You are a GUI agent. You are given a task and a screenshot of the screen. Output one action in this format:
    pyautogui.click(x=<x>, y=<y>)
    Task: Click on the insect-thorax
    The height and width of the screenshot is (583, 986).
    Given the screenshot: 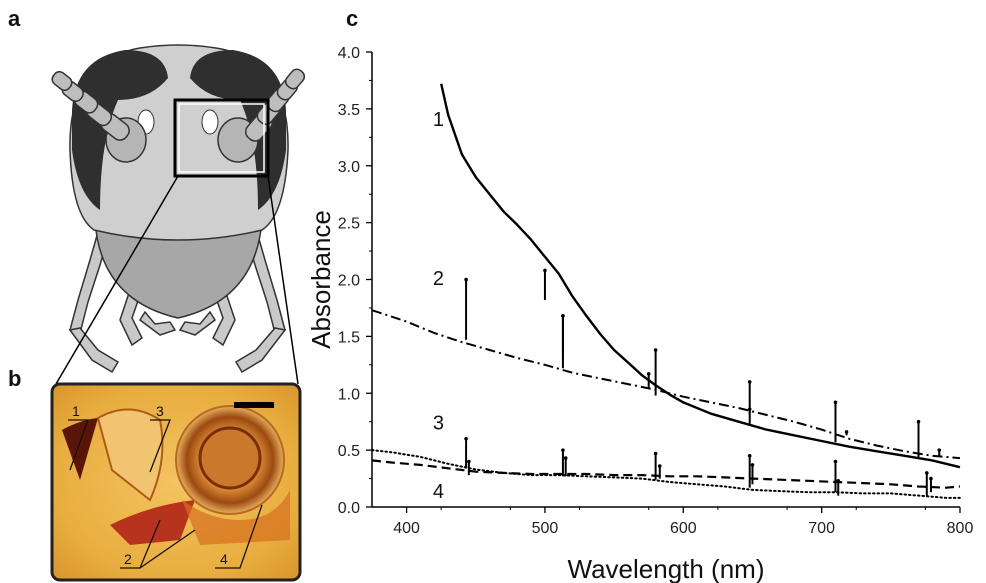 What is the action you would take?
    pyautogui.click(x=178, y=269)
    